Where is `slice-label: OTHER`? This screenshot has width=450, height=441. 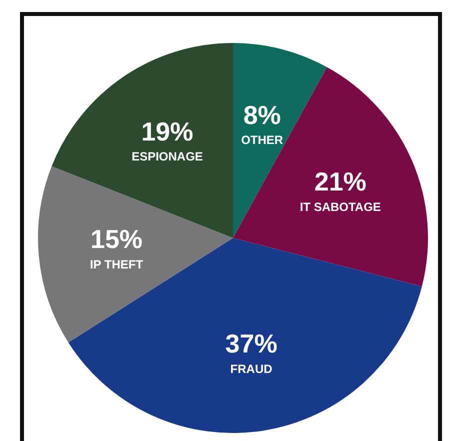 slice-label: OTHER is located at coordinates (262, 139).